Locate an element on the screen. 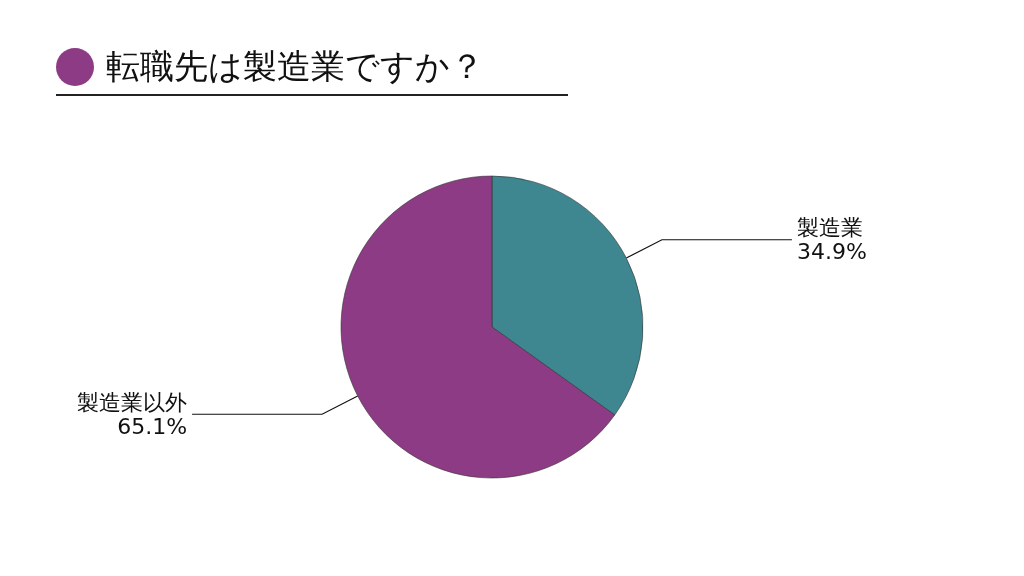 The image size is (1024, 576). chart-title: 転職先は製造業ですか？ is located at coordinates (295, 66).